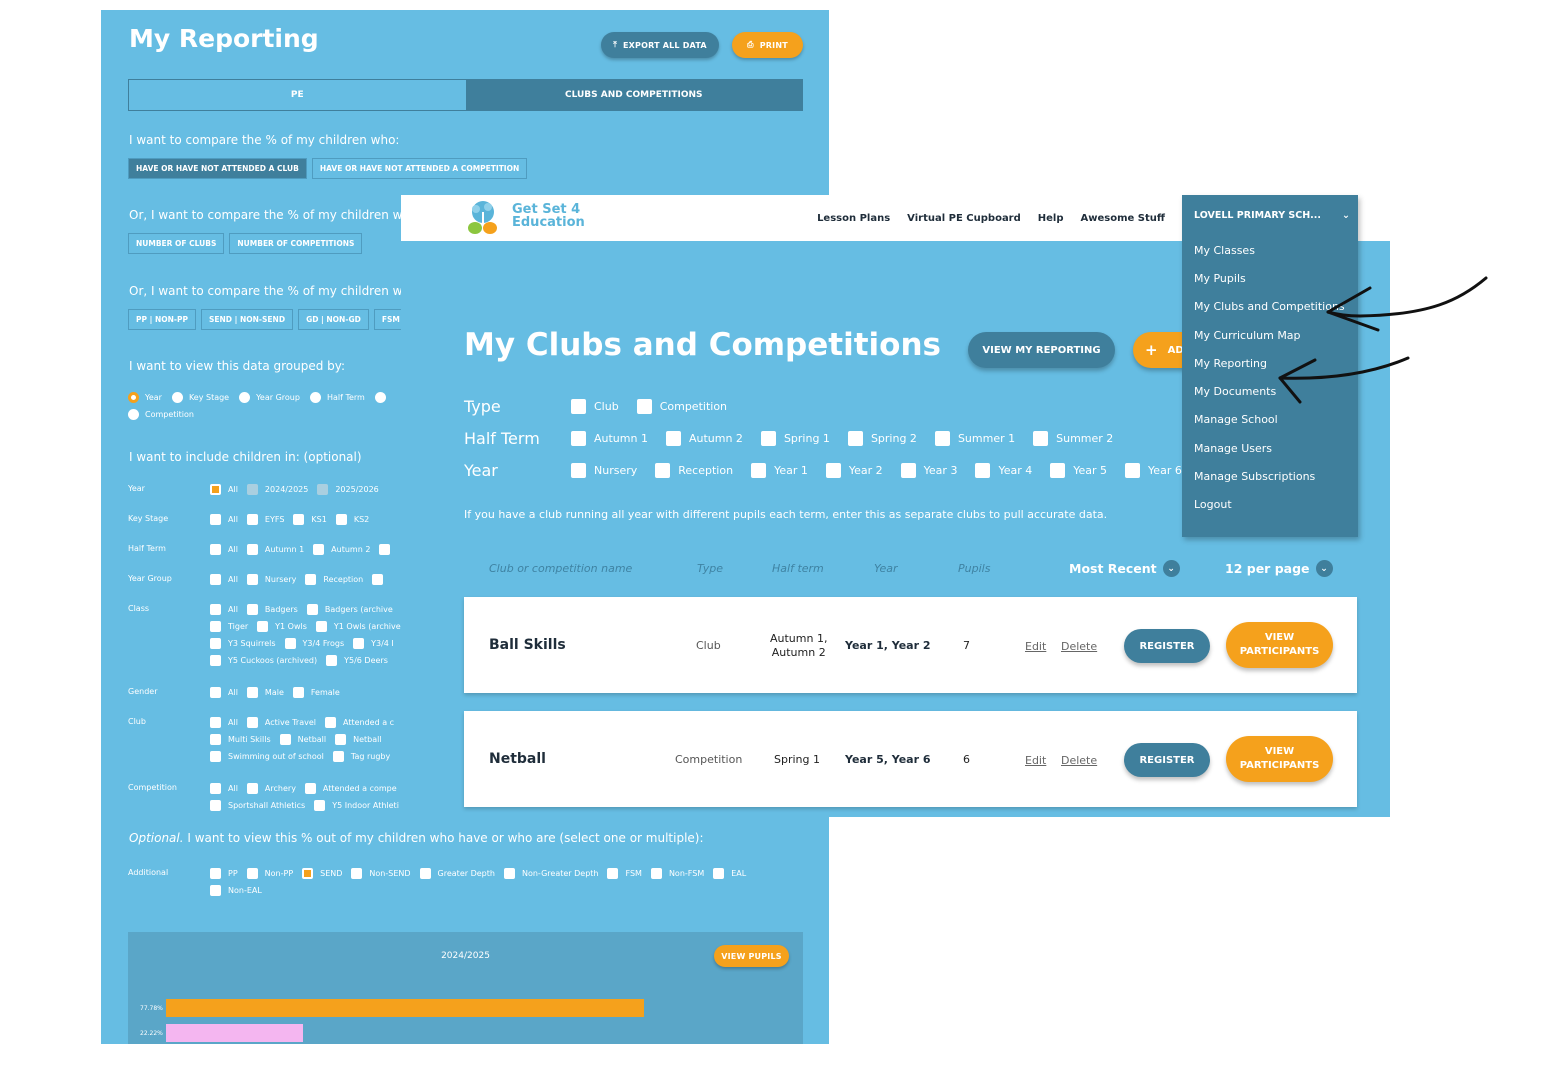 The width and height of the screenshot is (1564, 1092). Describe the element at coordinates (278, 414) in the screenshot. I see `radio-competition: Competition` at that location.